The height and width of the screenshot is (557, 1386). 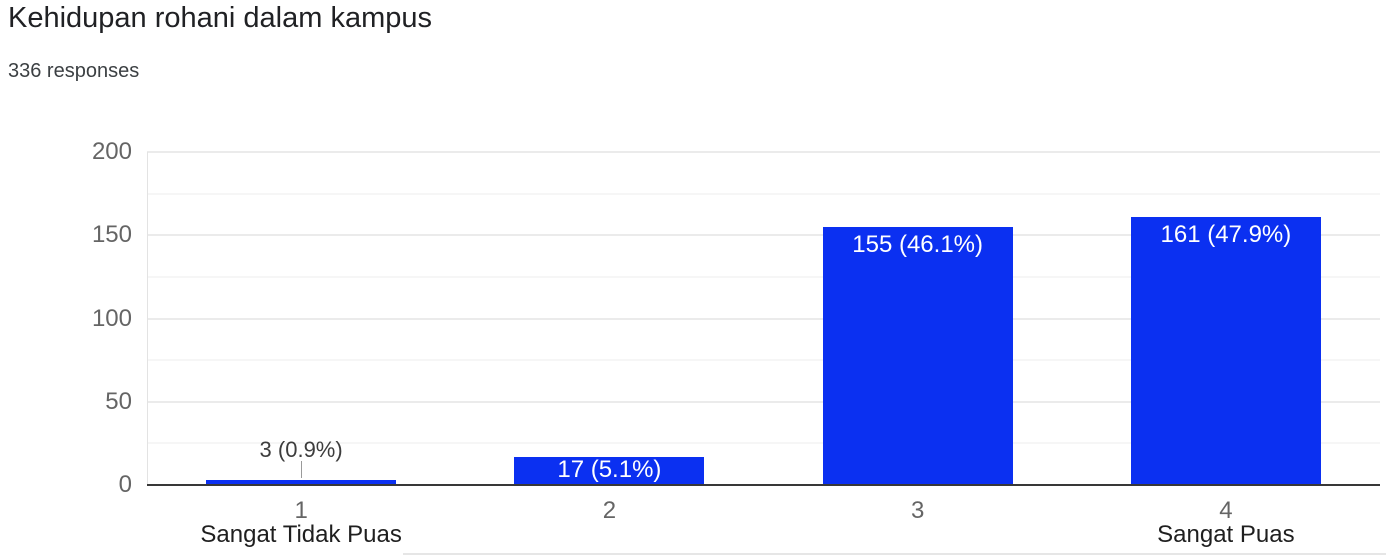 I want to click on bar: 155 (46.1%), so click(x=917, y=355).